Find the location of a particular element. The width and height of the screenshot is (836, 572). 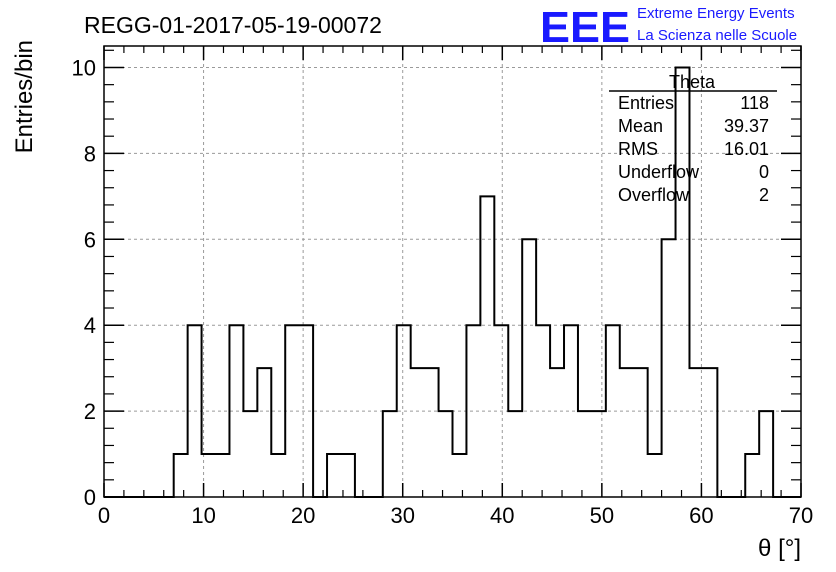

y-tick-label: 4 is located at coordinates (90, 325).